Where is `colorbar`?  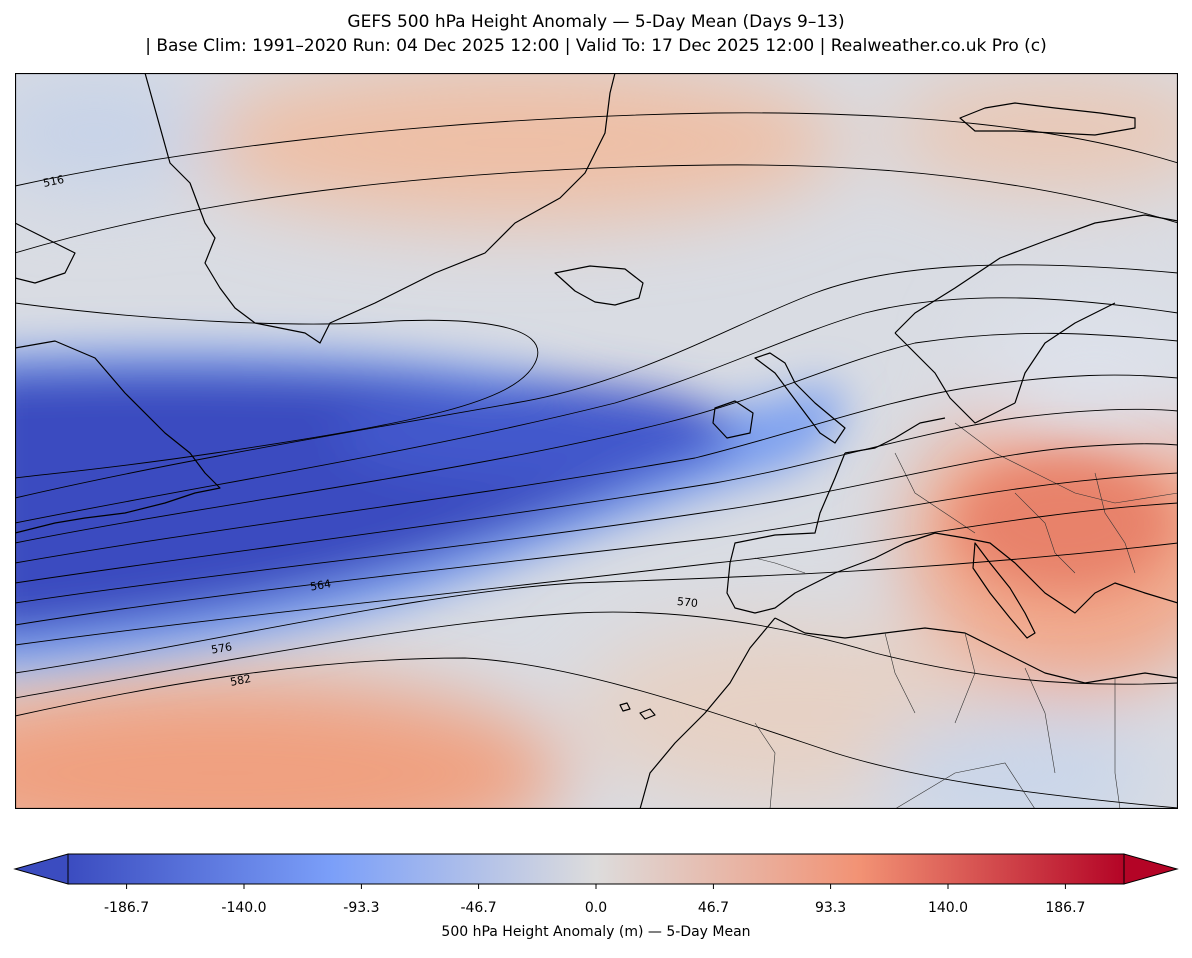
colorbar is located at coordinates (596, 871).